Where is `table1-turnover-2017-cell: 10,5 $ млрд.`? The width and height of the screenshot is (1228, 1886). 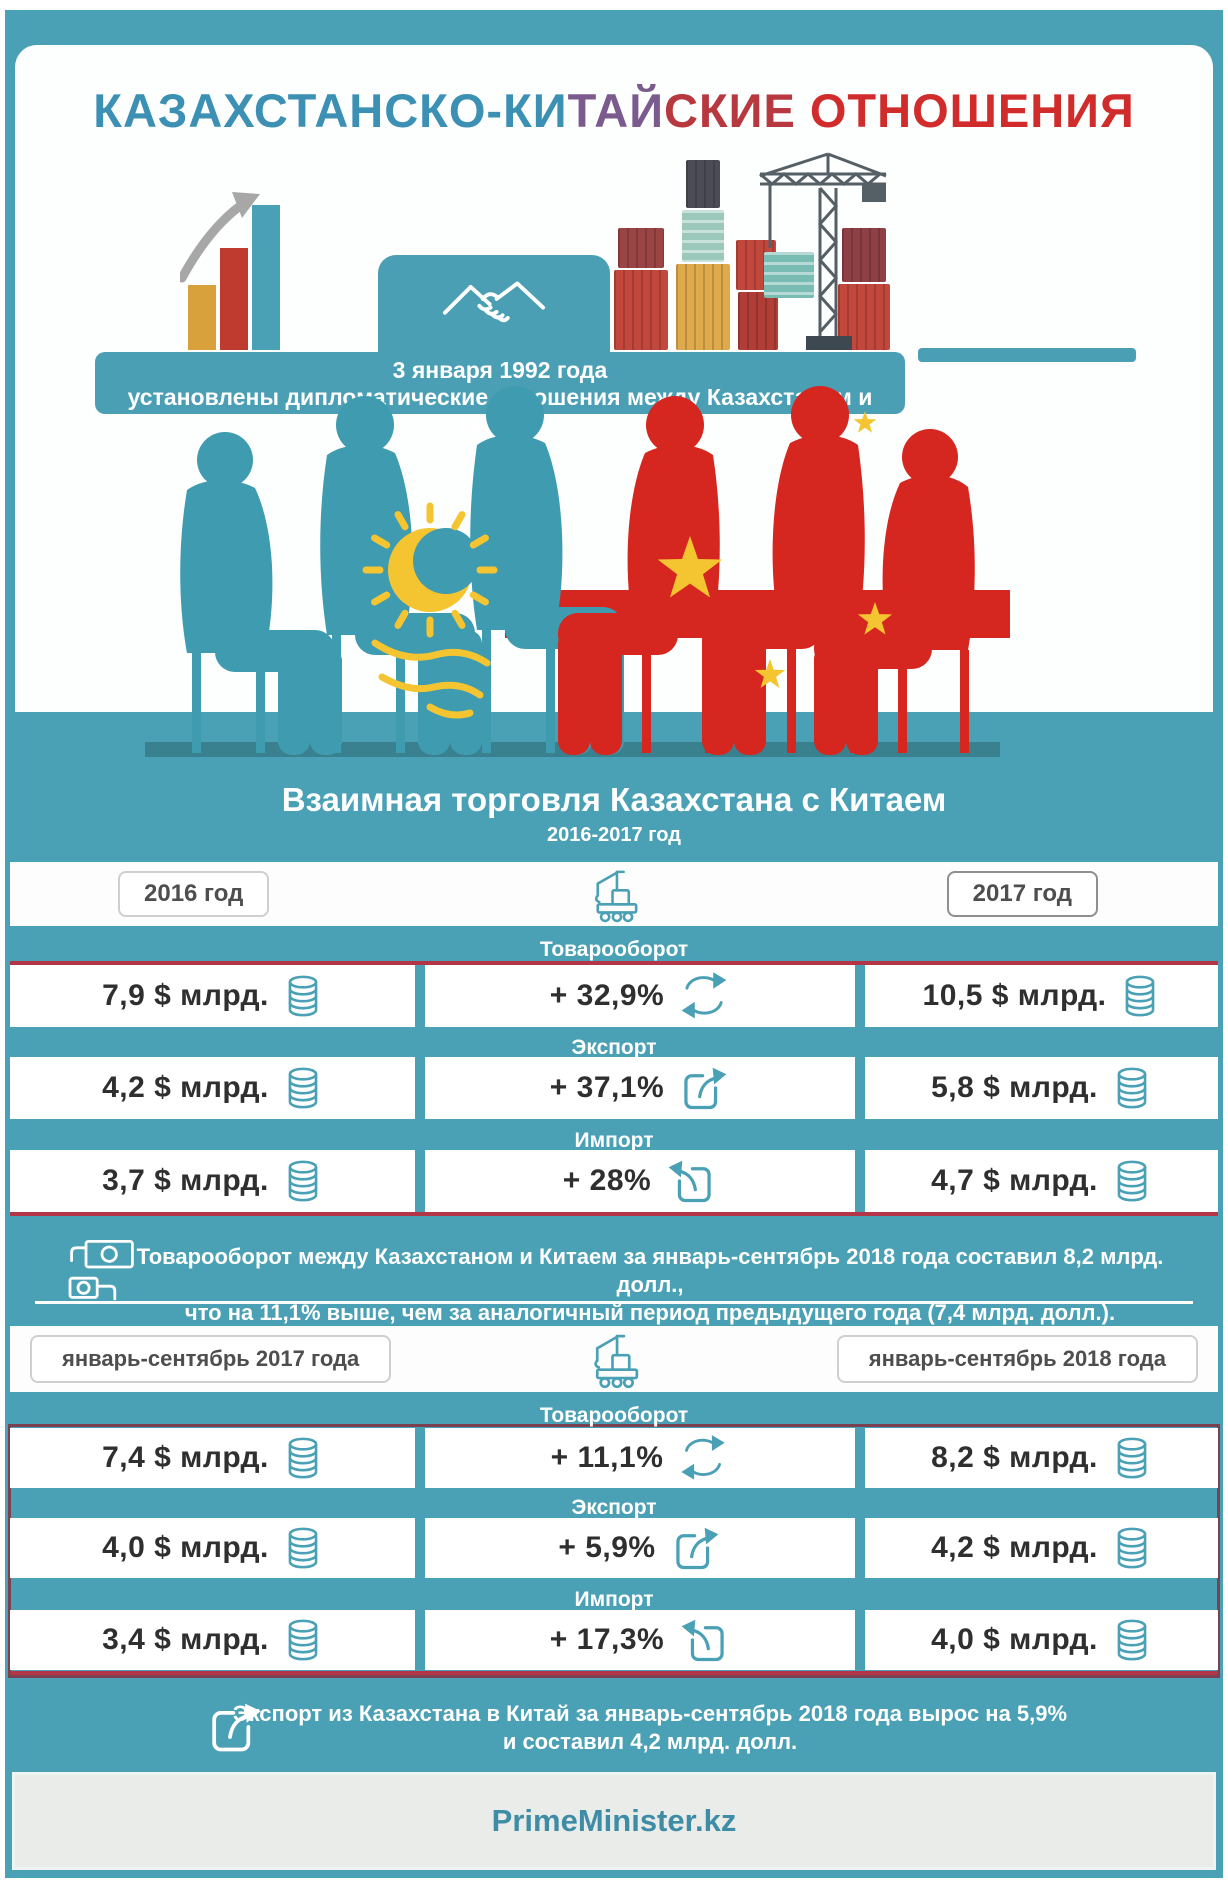 table1-turnover-2017-cell: 10,5 $ млрд. is located at coordinates (1041, 996).